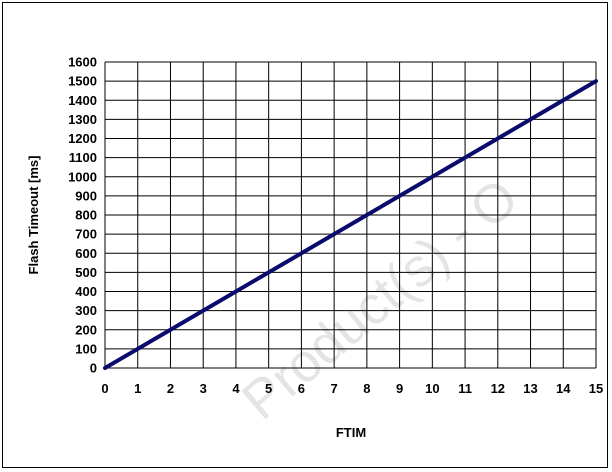 Image resolution: width=612 pixels, height=472 pixels. I want to click on y-tick-label: 1500, so click(82, 81).